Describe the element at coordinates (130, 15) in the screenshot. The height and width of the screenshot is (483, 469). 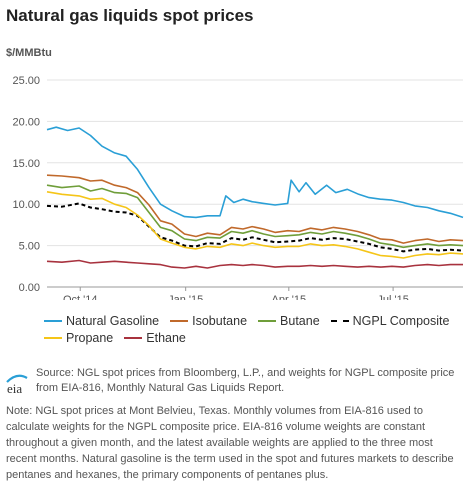
I see `chart-title: Natural gas liquids spot prices` at that location.